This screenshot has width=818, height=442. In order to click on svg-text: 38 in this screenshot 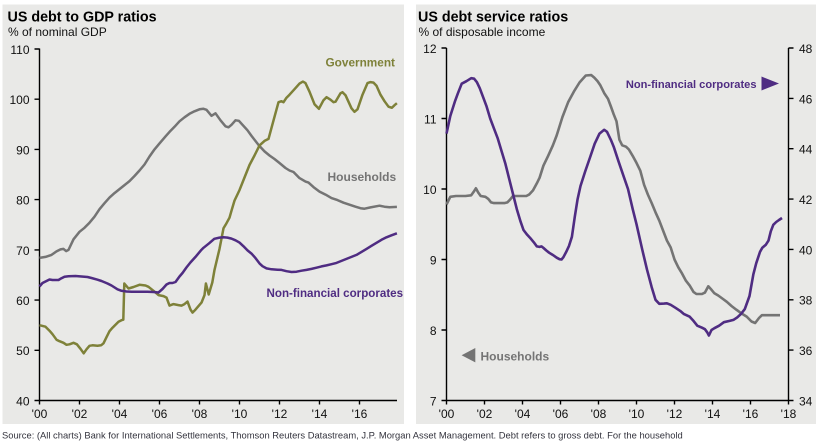, I will do `click(806, 301)`.